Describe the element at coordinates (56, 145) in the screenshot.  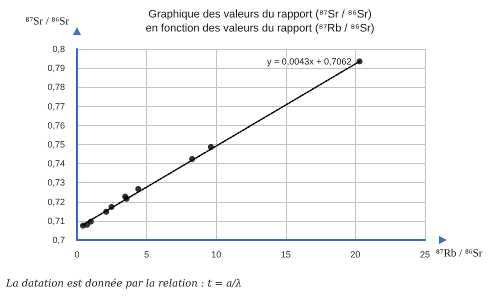
I see `y-tick-label: 0,75` at that location.